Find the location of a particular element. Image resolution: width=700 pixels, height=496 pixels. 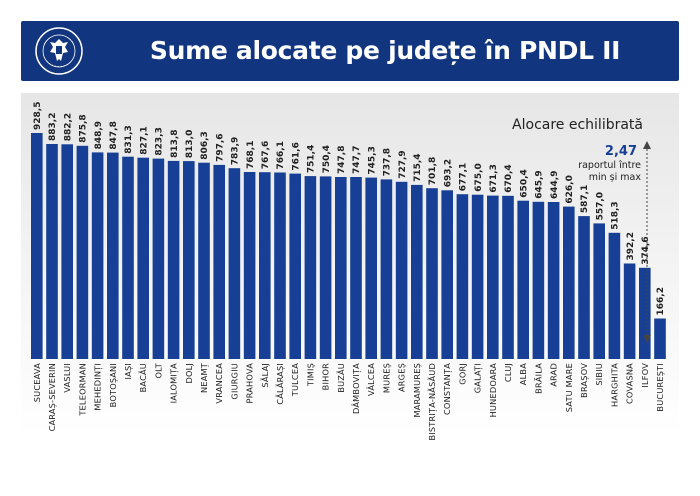

value-label-9: 813,8 is located at coordinates (175, 143).